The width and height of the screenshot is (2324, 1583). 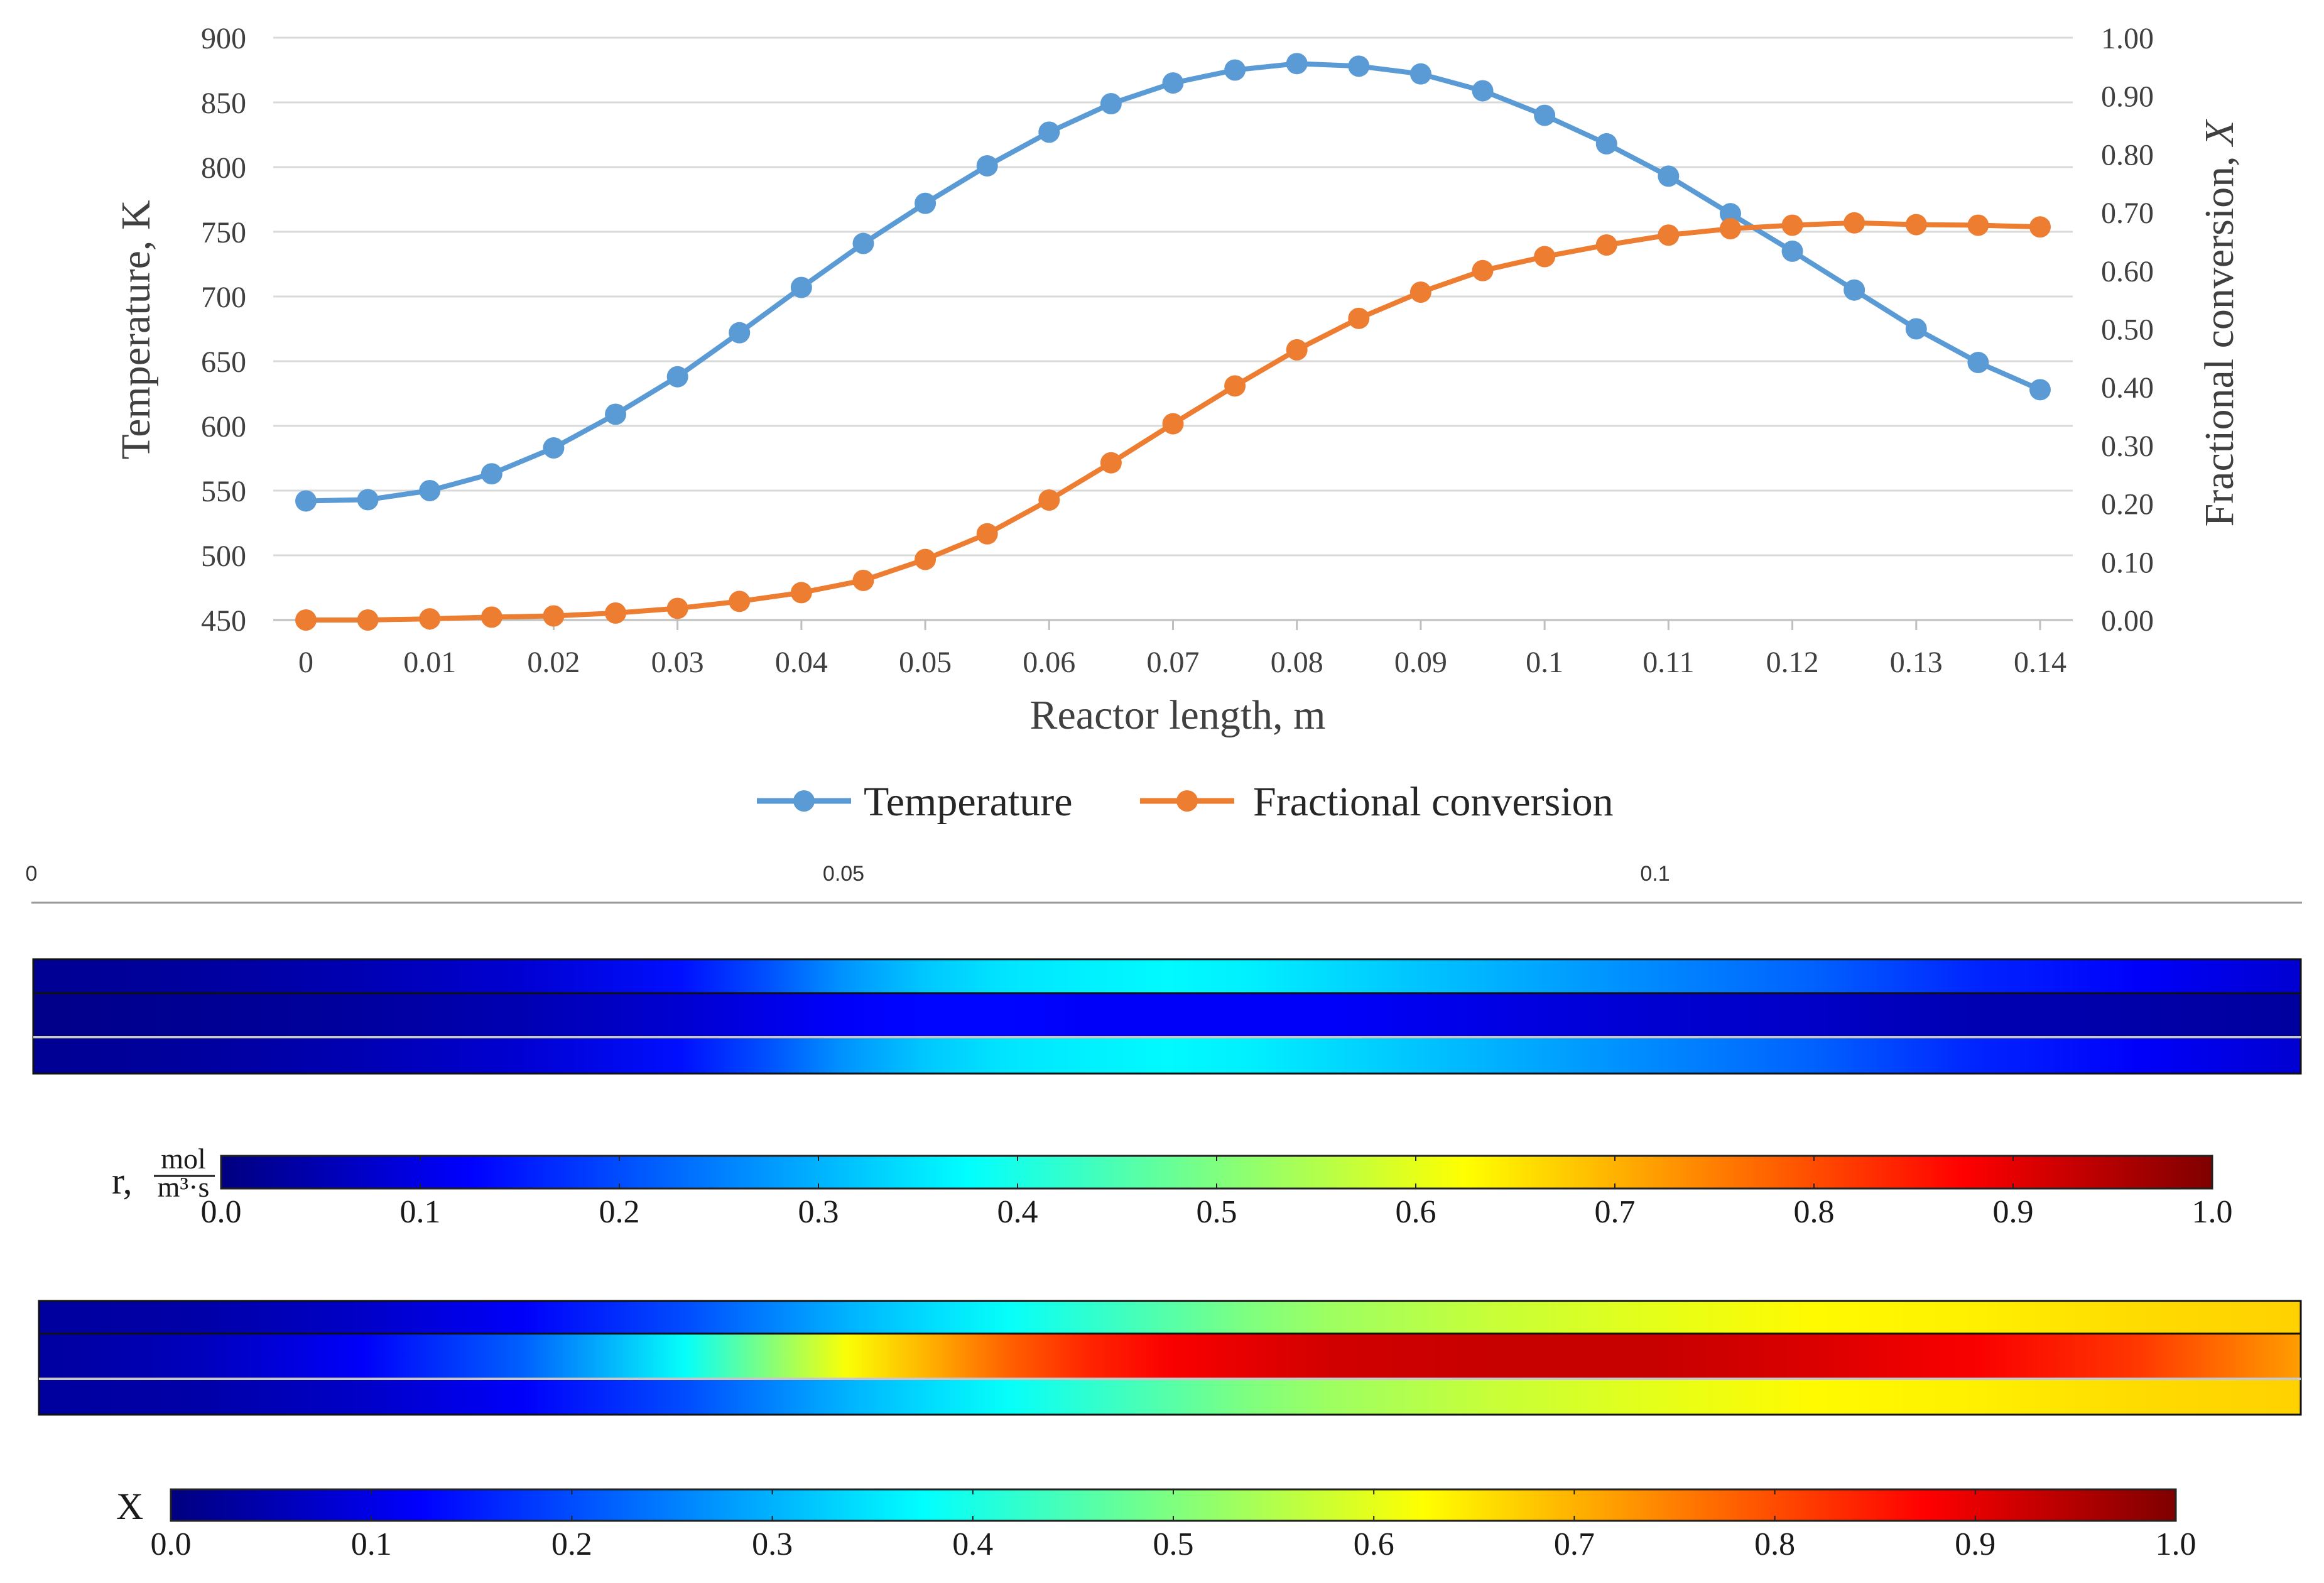 What do you see at coordinates (130, 1506) in the screenshot?
I see `conversion-colorbar-label: X` at bounding box center [130, 1506].